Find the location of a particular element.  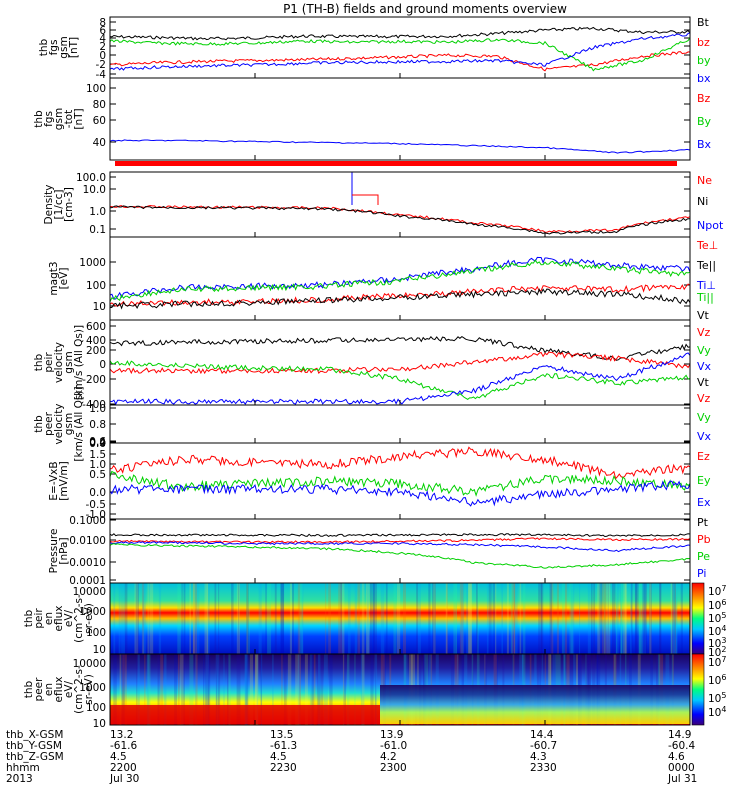

y-tick-label: 0.2 is located at coordinates (97, 443).